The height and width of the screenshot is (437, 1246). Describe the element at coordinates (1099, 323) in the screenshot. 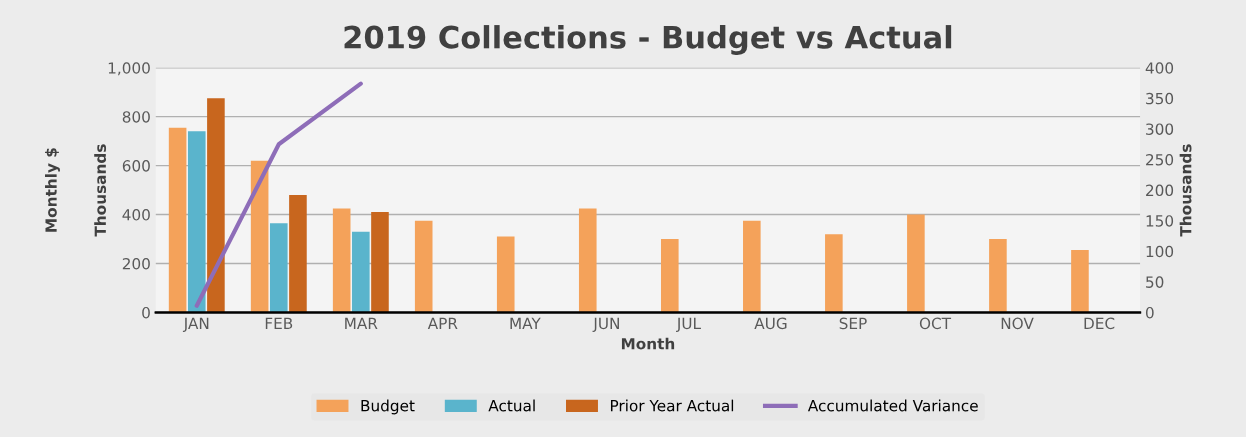

I see `x-tick-label: DEC` at that location.